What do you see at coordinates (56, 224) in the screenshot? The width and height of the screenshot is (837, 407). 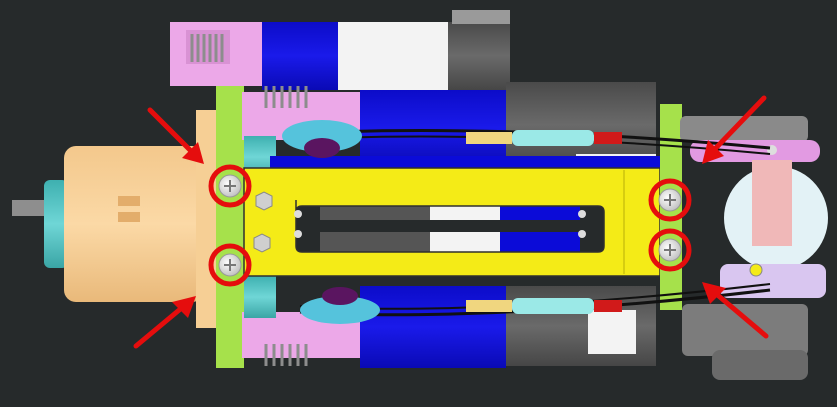 I see `shaft-collar` at bounding box center [56, 224].